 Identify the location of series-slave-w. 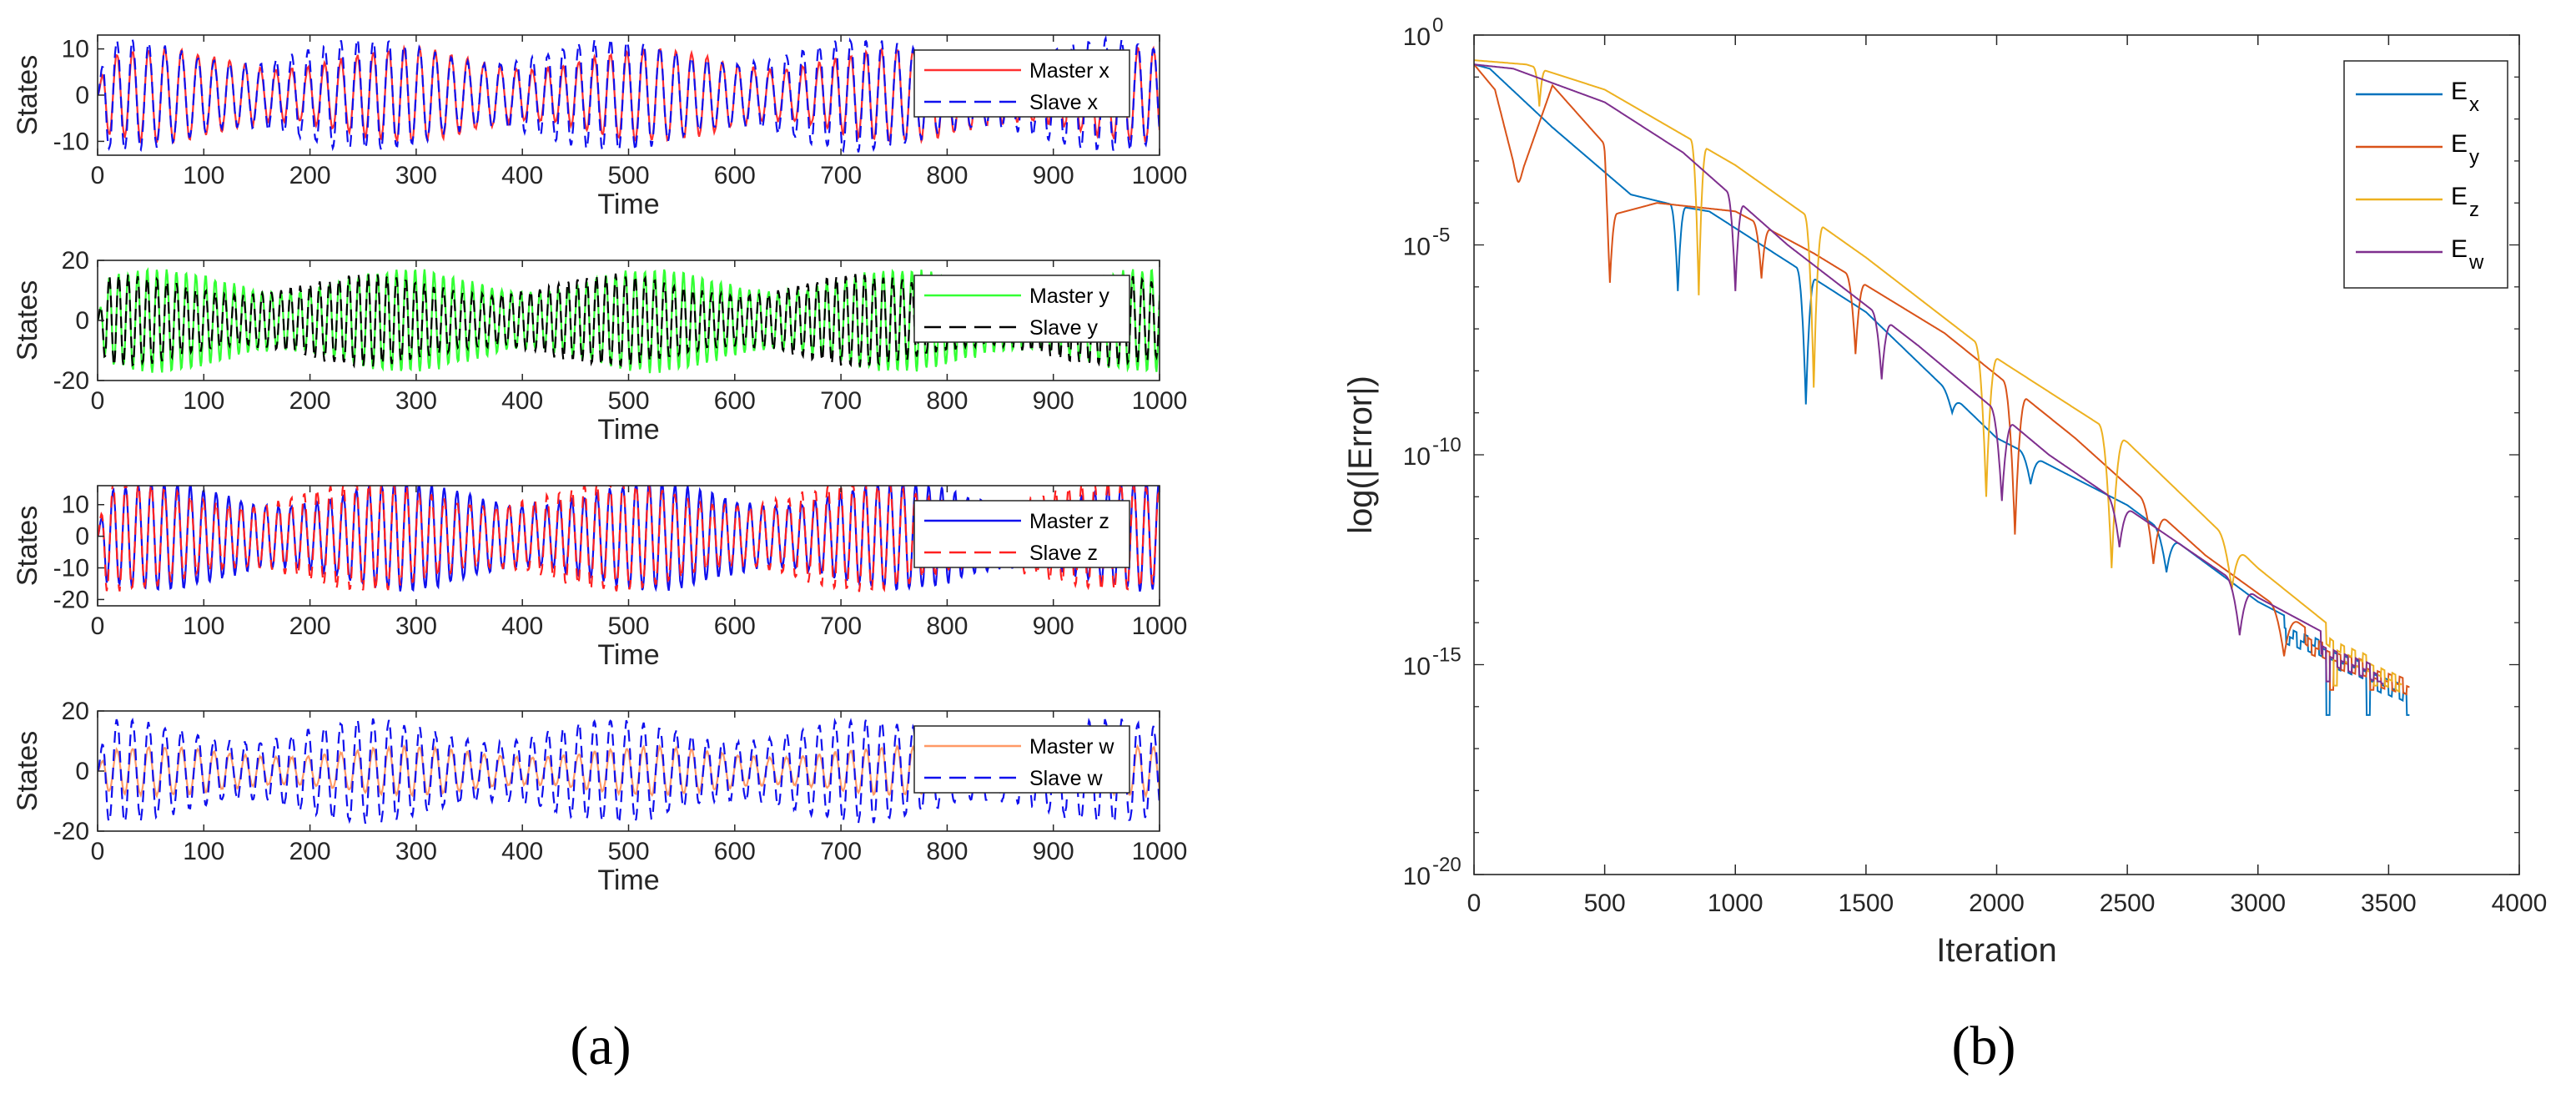
(629, 771).